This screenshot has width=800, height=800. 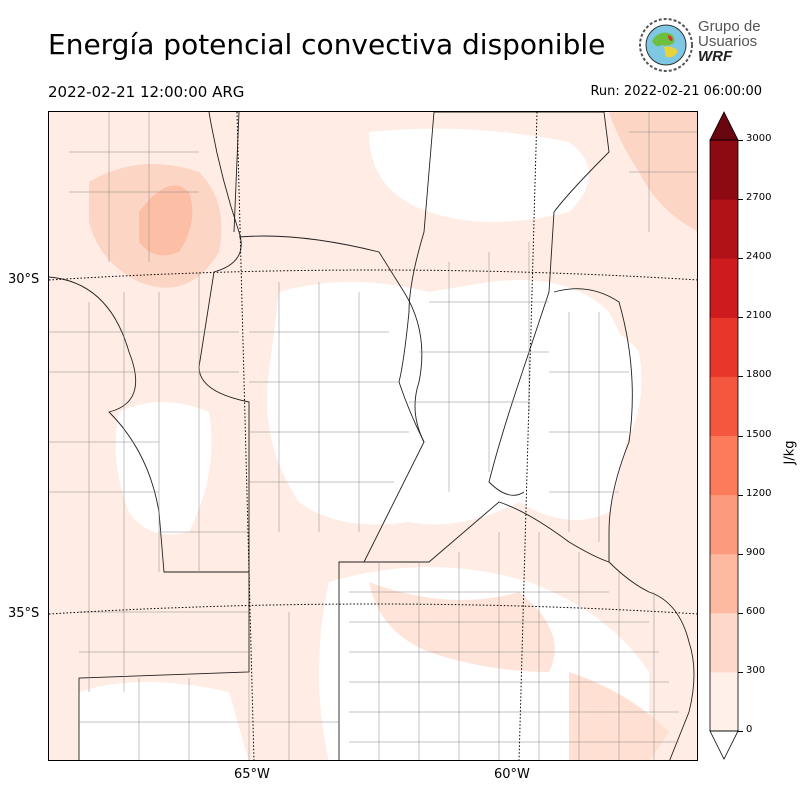 I want to click on colorbar-tick-label: 900, so click(x=756, y=552).